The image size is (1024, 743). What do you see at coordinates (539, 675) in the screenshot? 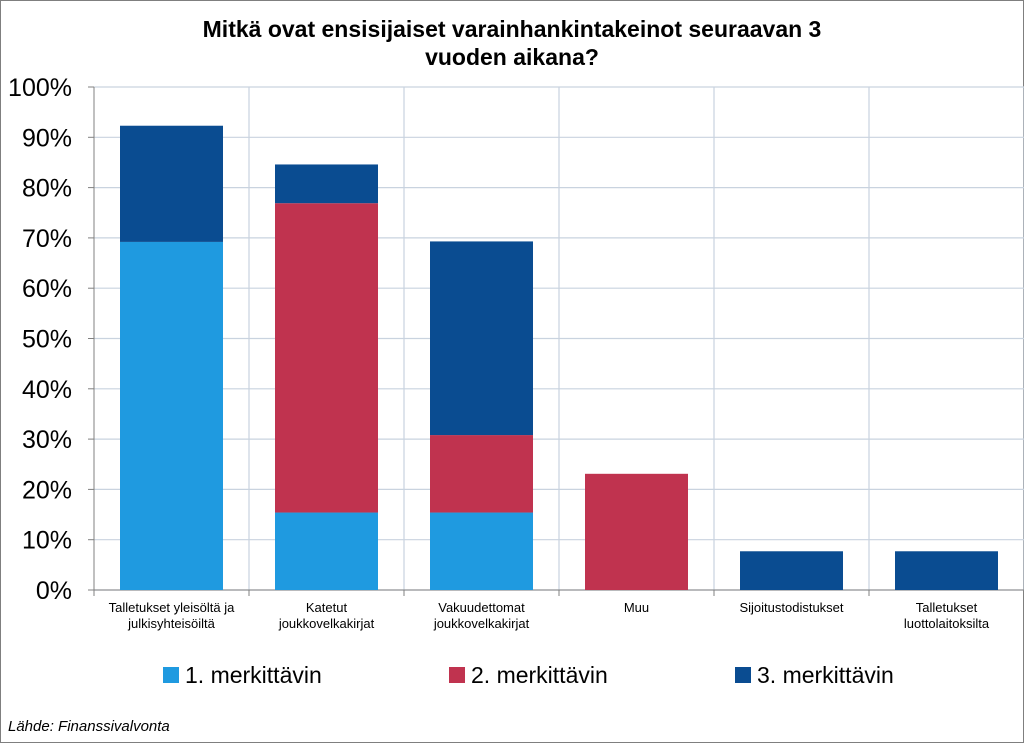
I see `legend-label-series-2: 2. merkittävin` at bounding box center [539, 675].